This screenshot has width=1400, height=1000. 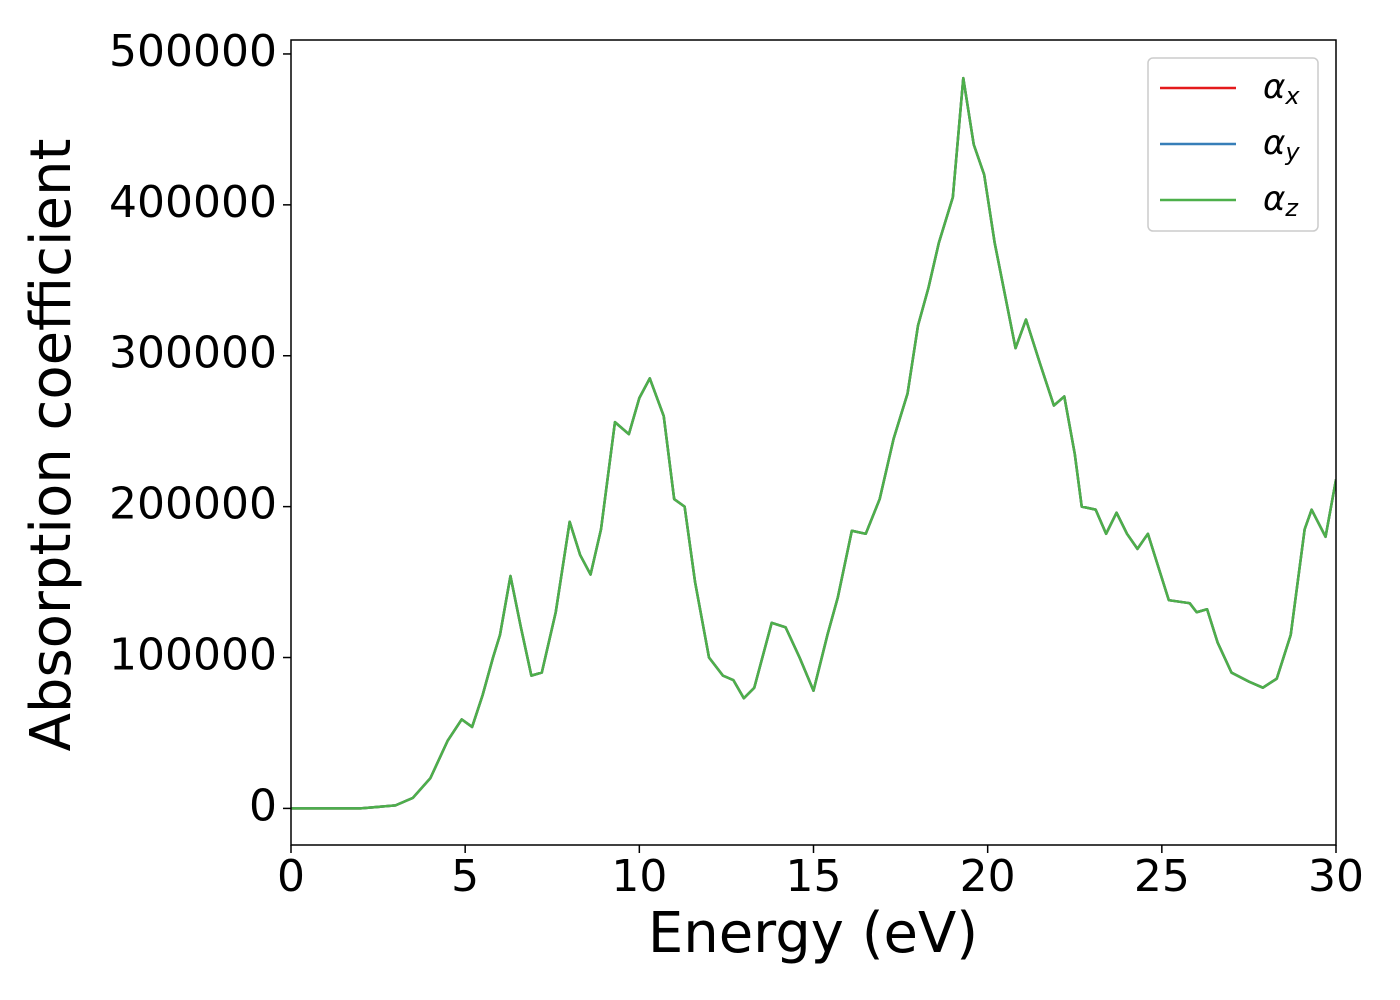 I want to click on x-tick-label: 15, so click(x=814, y=876).